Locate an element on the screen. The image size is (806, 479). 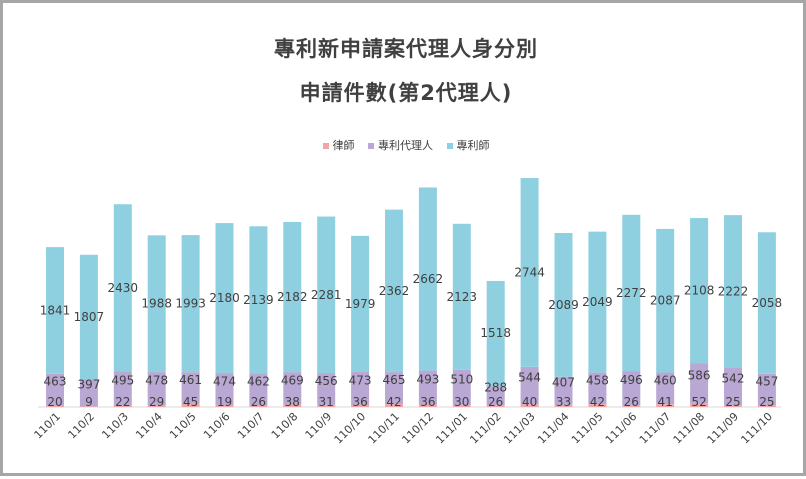
data-label-patent-agent: 478 is located at coordinates (156, 381).